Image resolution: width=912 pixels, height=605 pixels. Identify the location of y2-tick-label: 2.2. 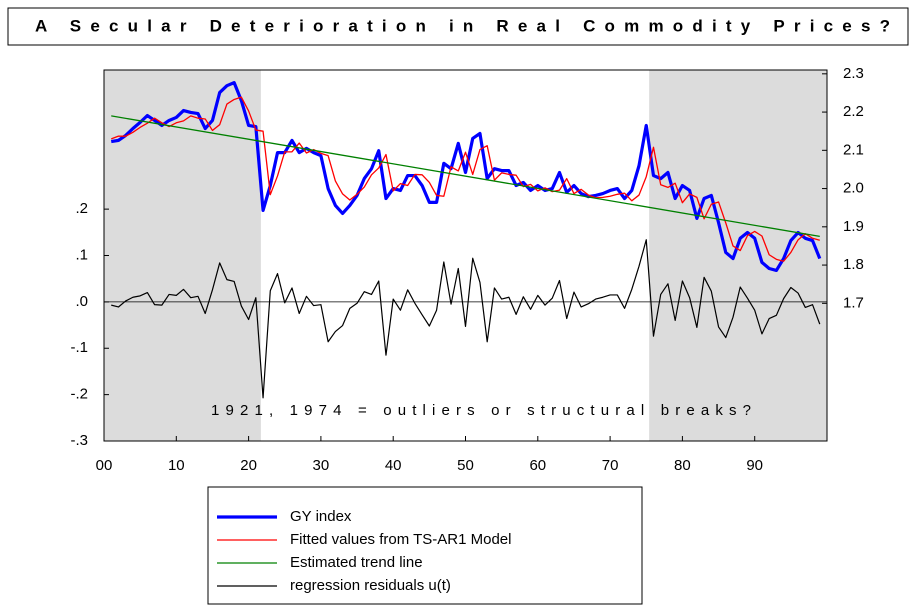
(853, 111).